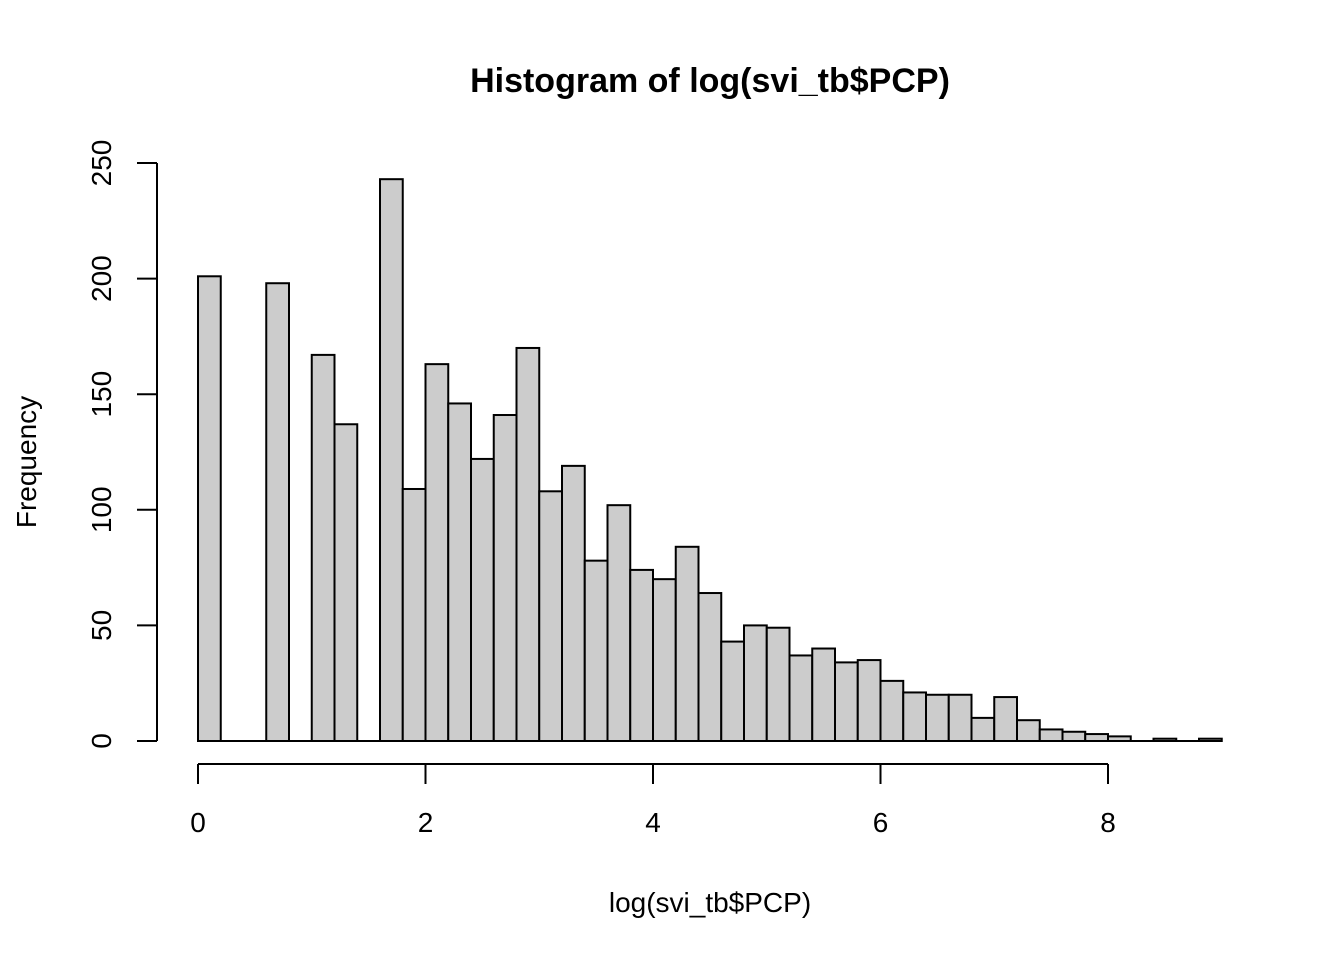 This screenshot has height=960, width=1344. I want to click on x-axis: 0 2 4 6 8, so click(653, 800).